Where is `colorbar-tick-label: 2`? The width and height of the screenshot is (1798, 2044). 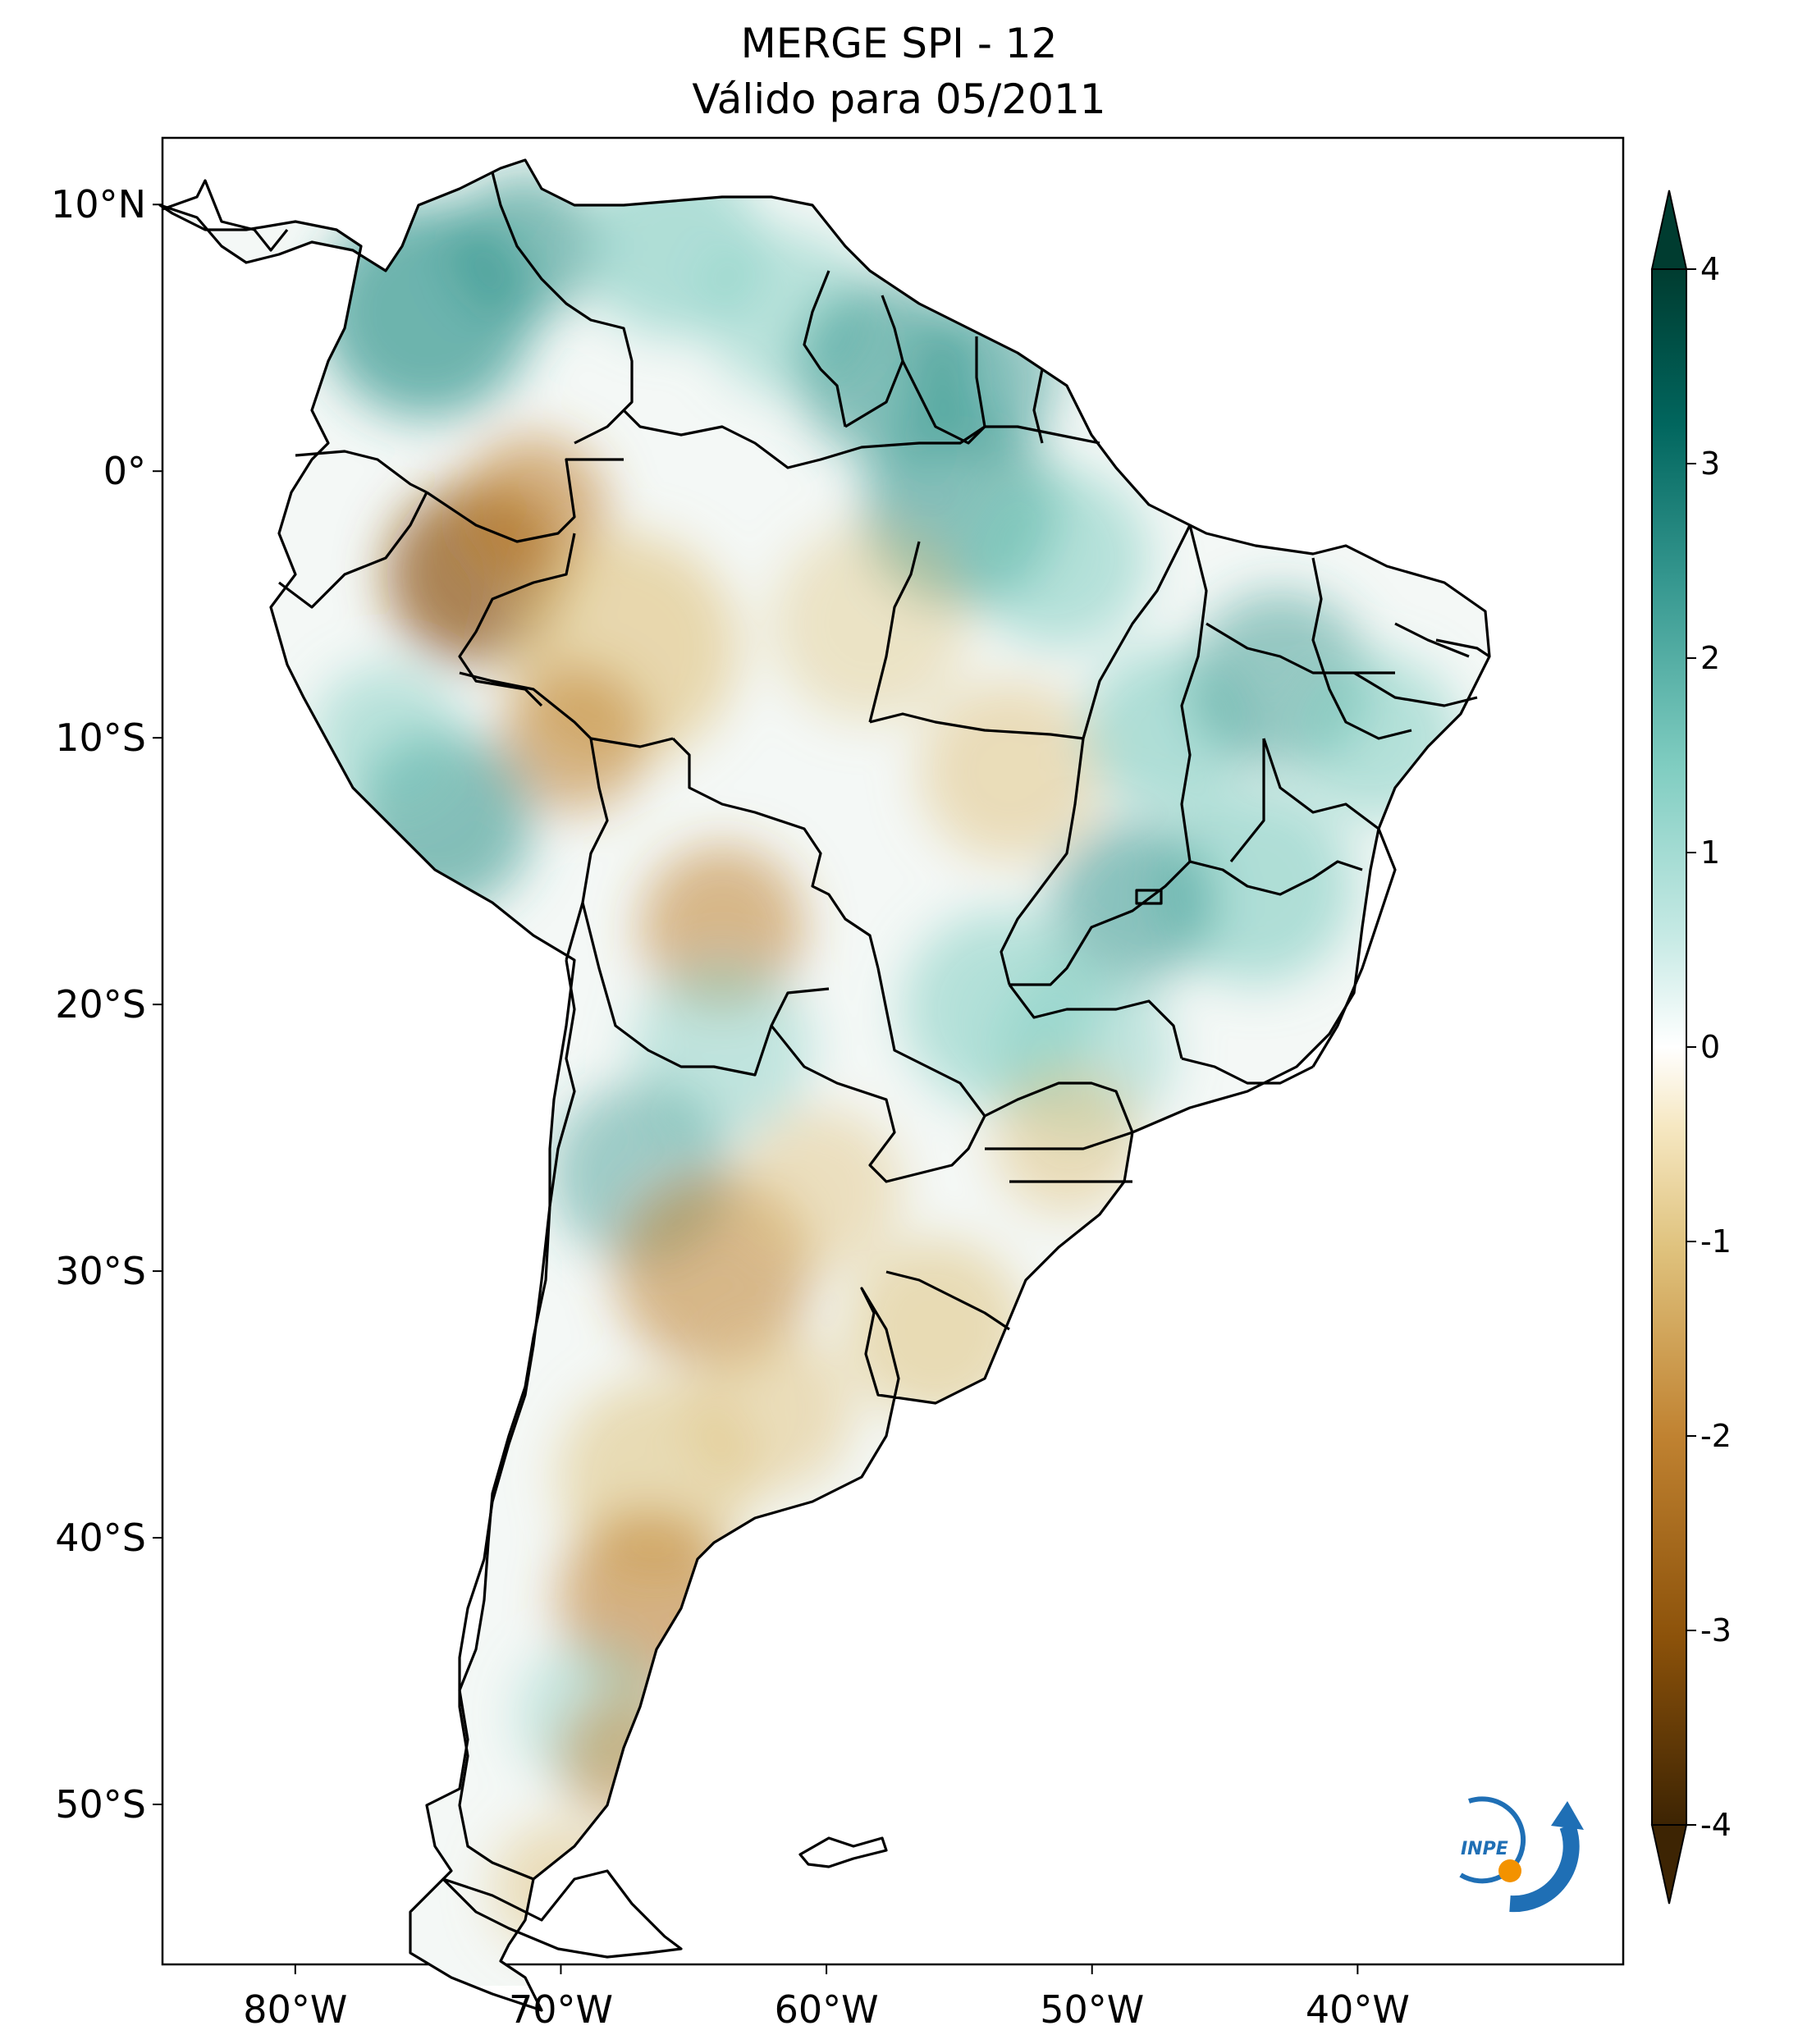
colorbar-tick-label: 2 is located at coordinates (1710, 658).